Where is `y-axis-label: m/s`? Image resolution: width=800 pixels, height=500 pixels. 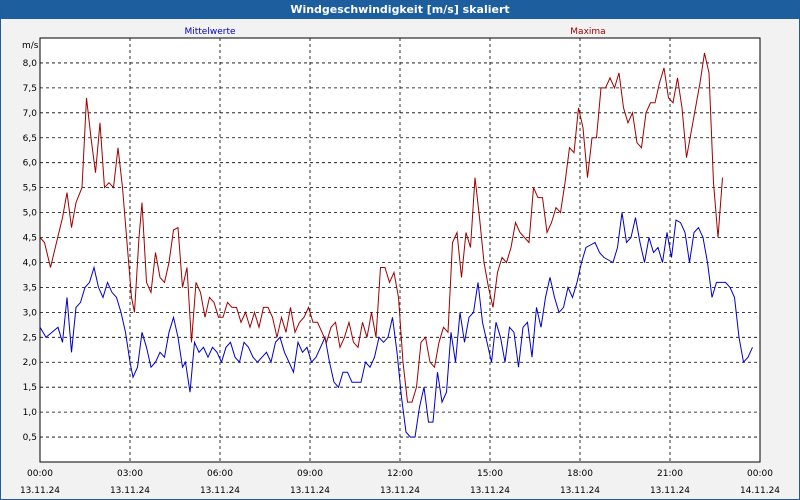
y-axis-label: m/s is located at coordinates (30, 46).